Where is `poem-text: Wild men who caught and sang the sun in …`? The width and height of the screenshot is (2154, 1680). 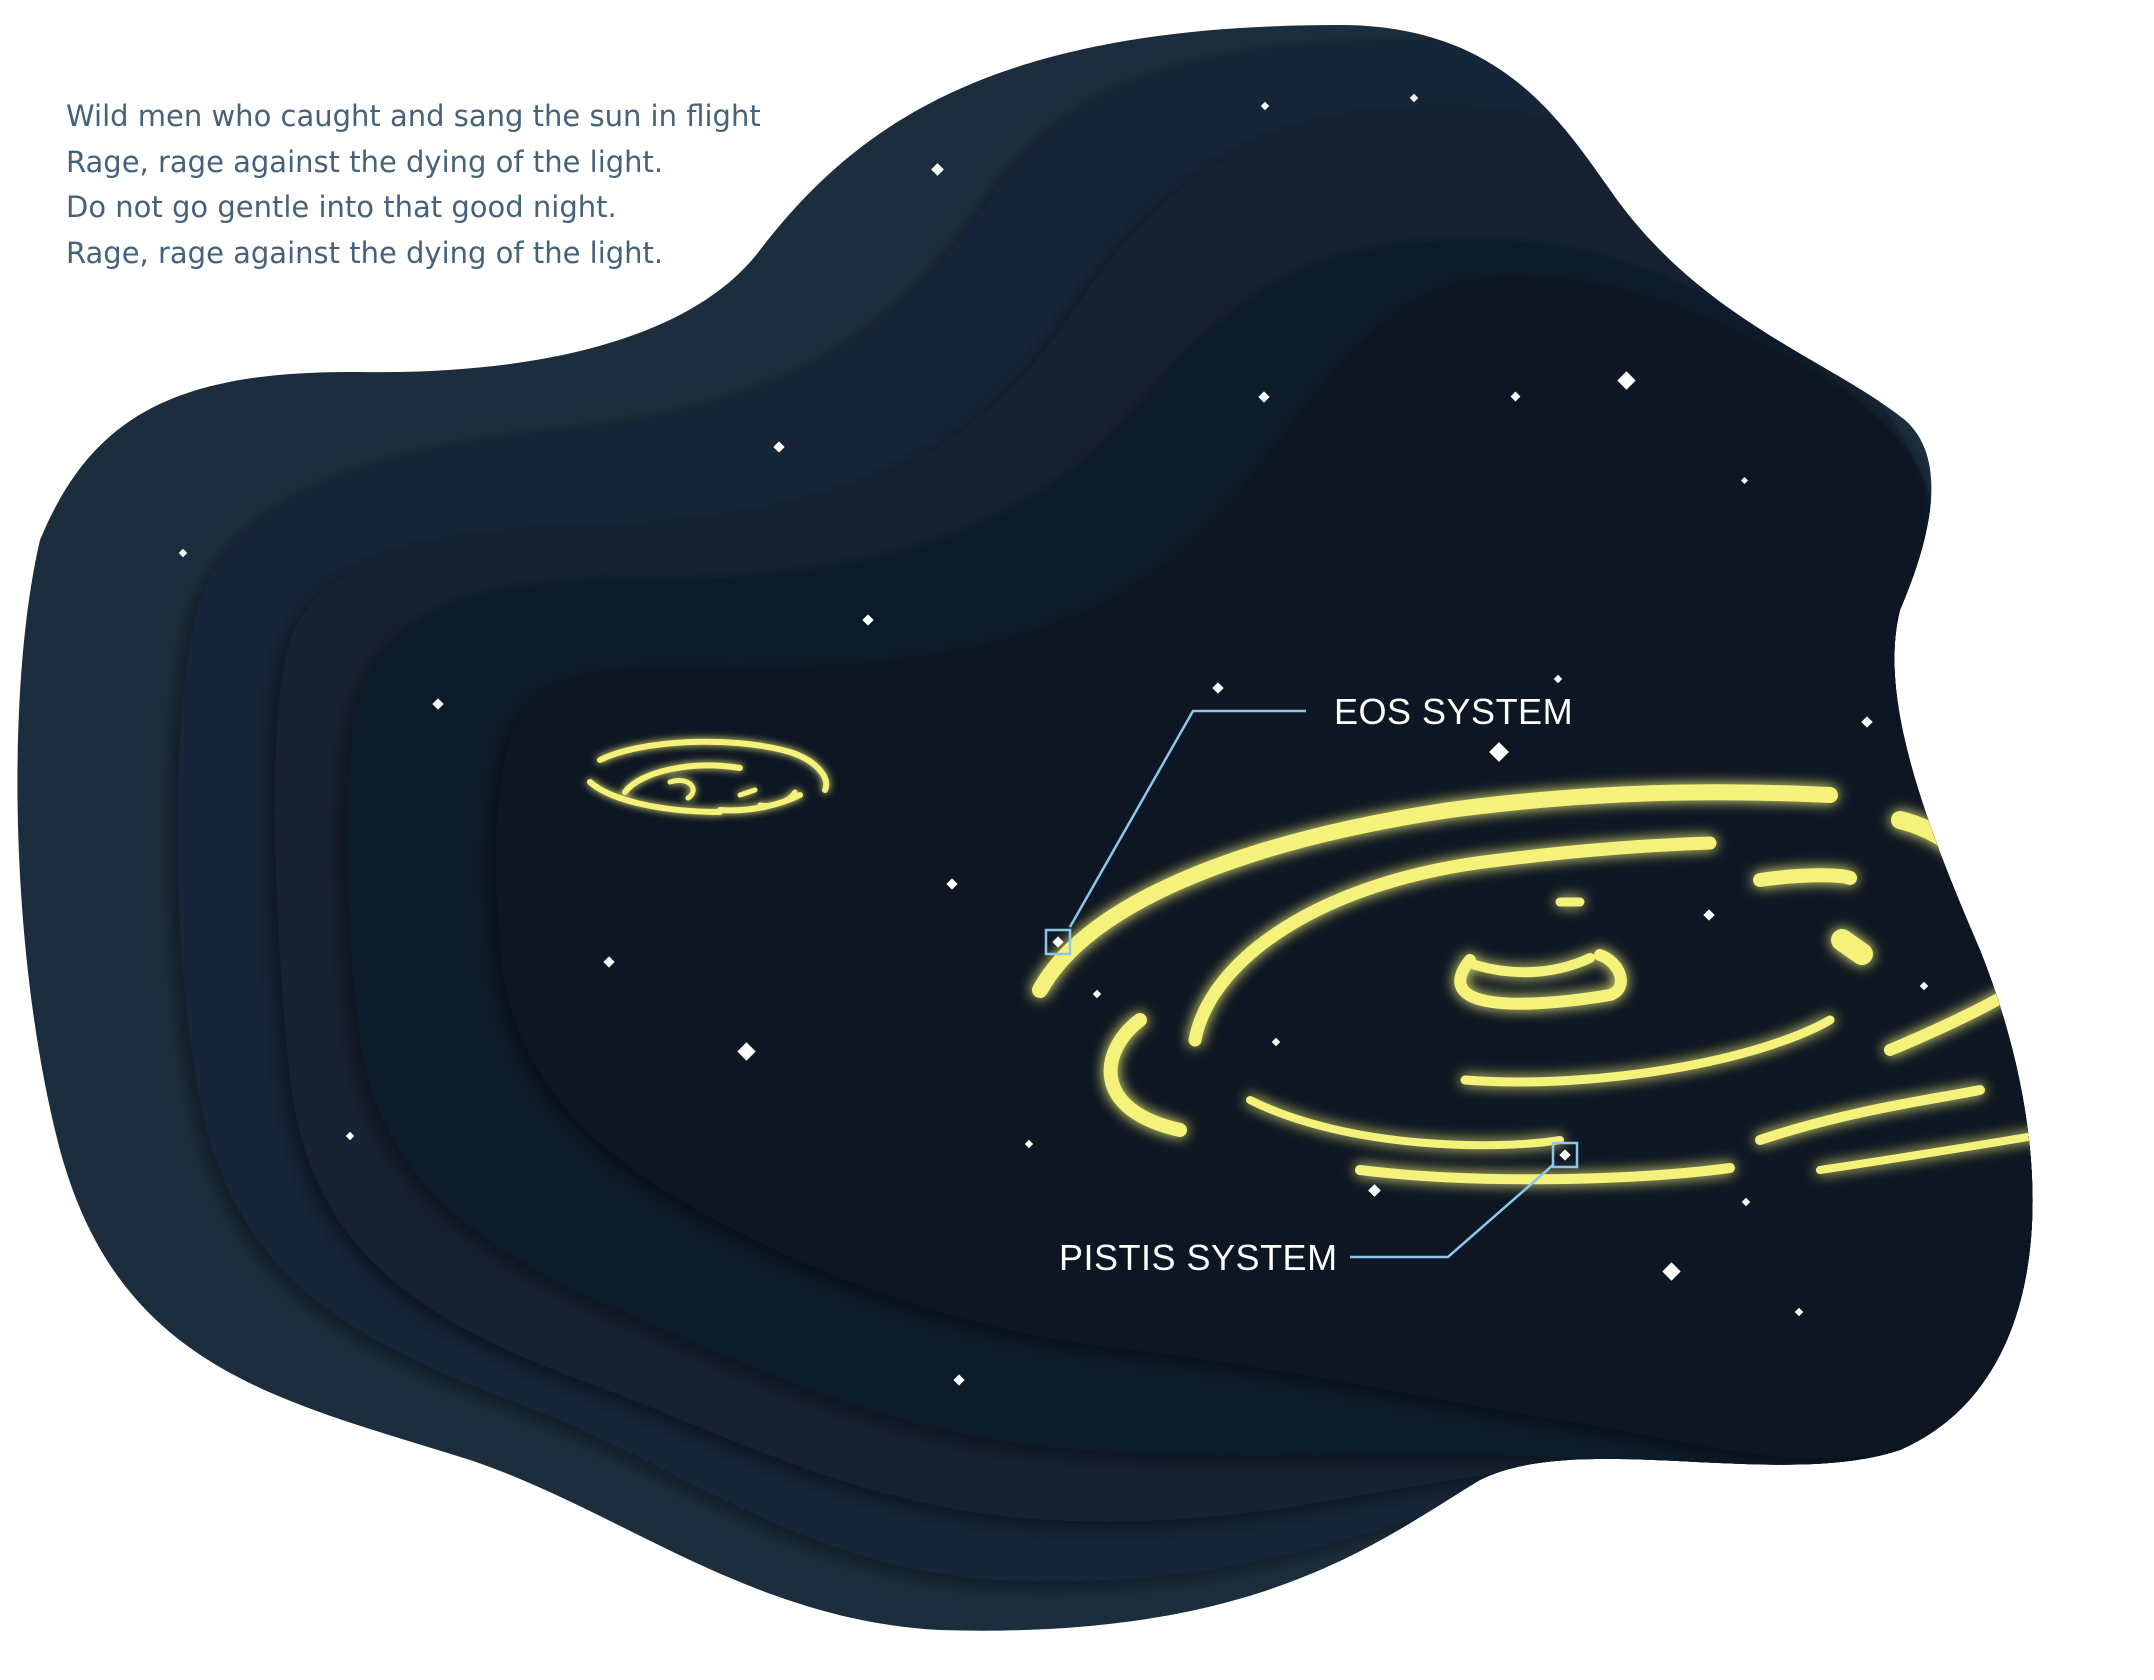
poem-text: Wild men who caught and sang the sun in … is located at coordinates (413, 185).